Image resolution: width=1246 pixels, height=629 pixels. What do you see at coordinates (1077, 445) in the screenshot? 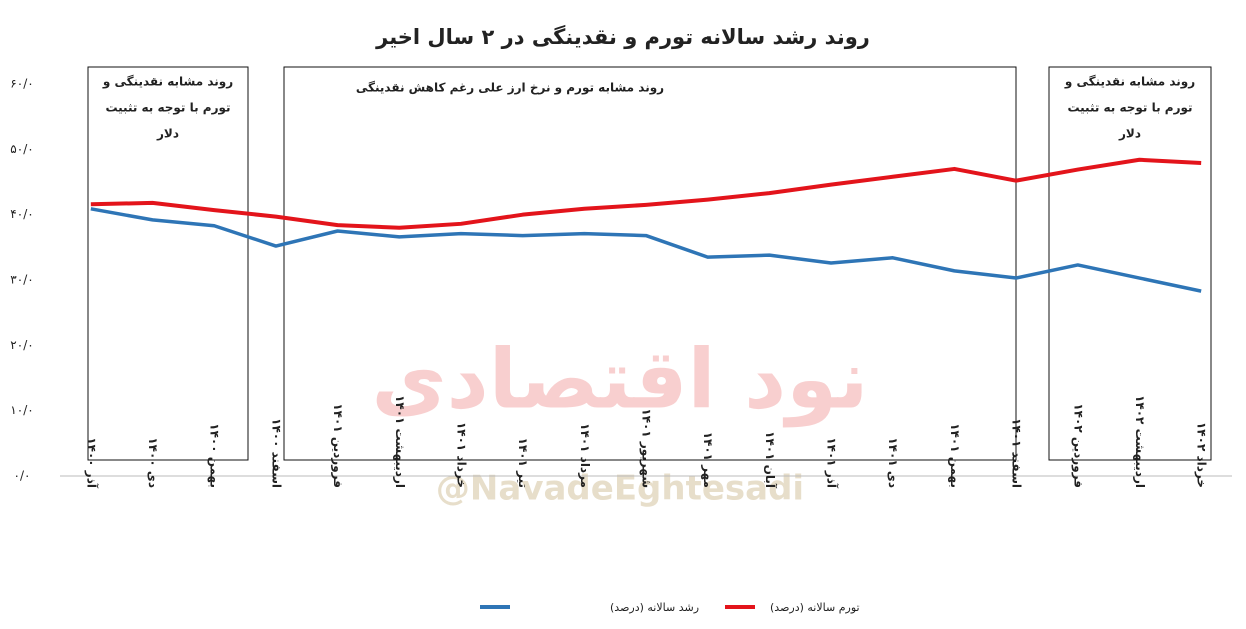
I see `x-tick-label: فروردین ۱۴۰۲` at bounding box center [1077, 445].